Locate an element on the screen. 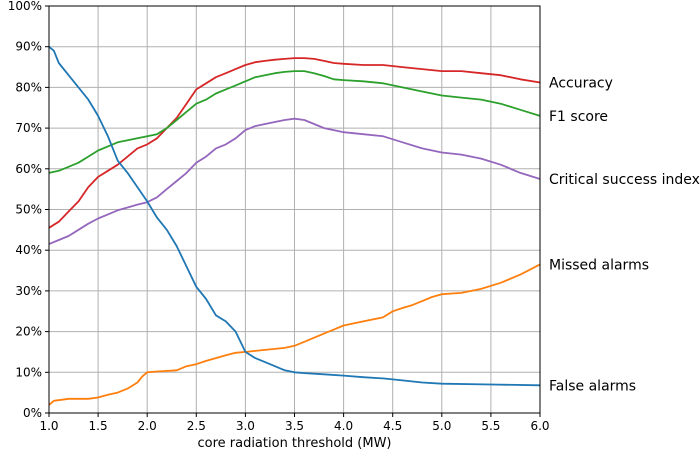 This screenshot has height=455, width=700. x-tick-label: 5.0 is located at coordinates (441, 426).